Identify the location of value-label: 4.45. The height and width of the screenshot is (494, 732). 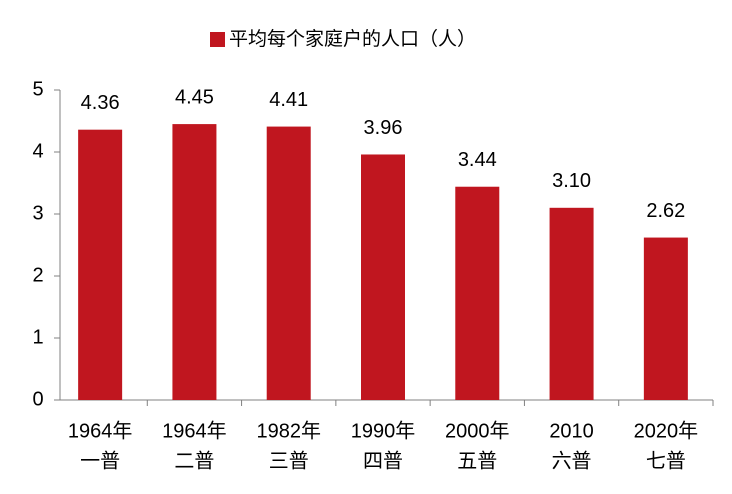
(194, 97).